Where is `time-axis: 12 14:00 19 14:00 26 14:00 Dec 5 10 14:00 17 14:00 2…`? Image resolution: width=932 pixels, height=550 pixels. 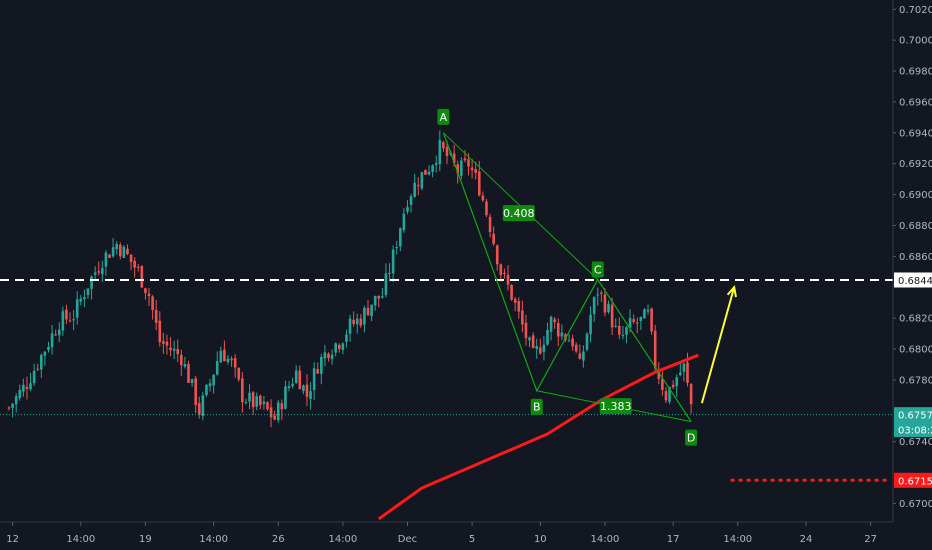 time-axis: 12 14:00 19 14:00 26 14:00 Dec 5 10 14:00 17 14:00 2… is located at coordinates (446, 533).